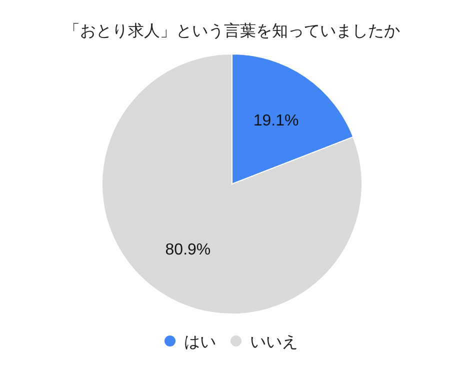  Describe the element at coordinates (274, 342) in the screenshot. I see `legend-label: いいえ` at that location.